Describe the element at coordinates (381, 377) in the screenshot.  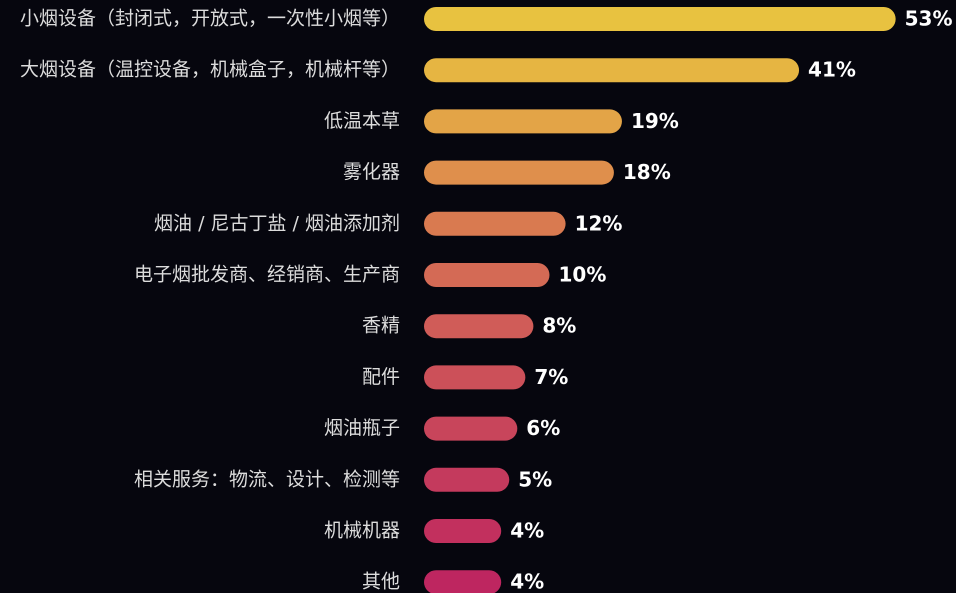
I see `category-label: 配件` at that location.